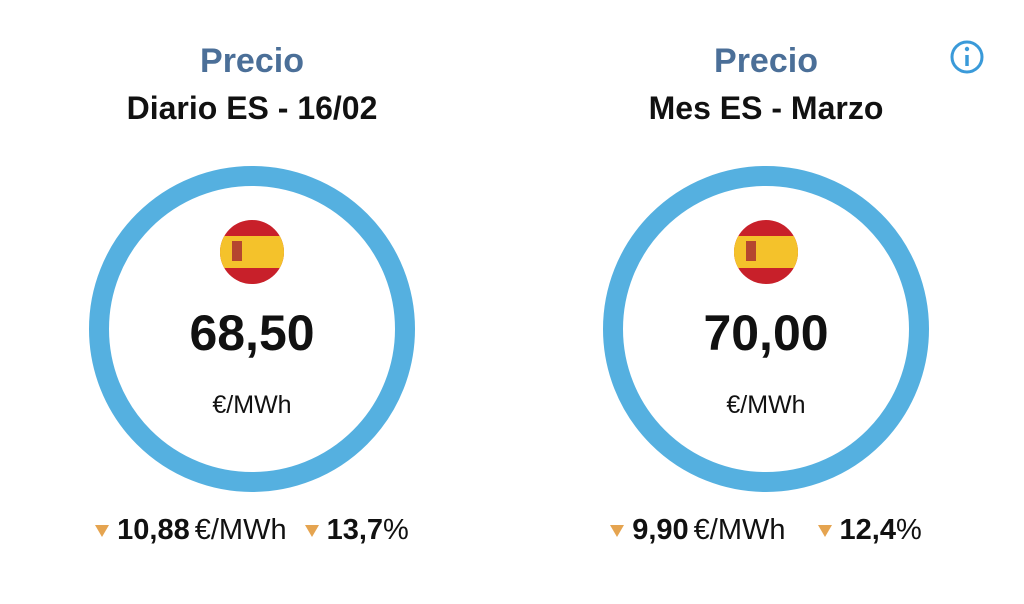 This screenshot has width=1024, height=604. What do you see at coordinates (251, 333) in the screenshot?
I see `price-value: 68,50` at bounding box center [251, 333].